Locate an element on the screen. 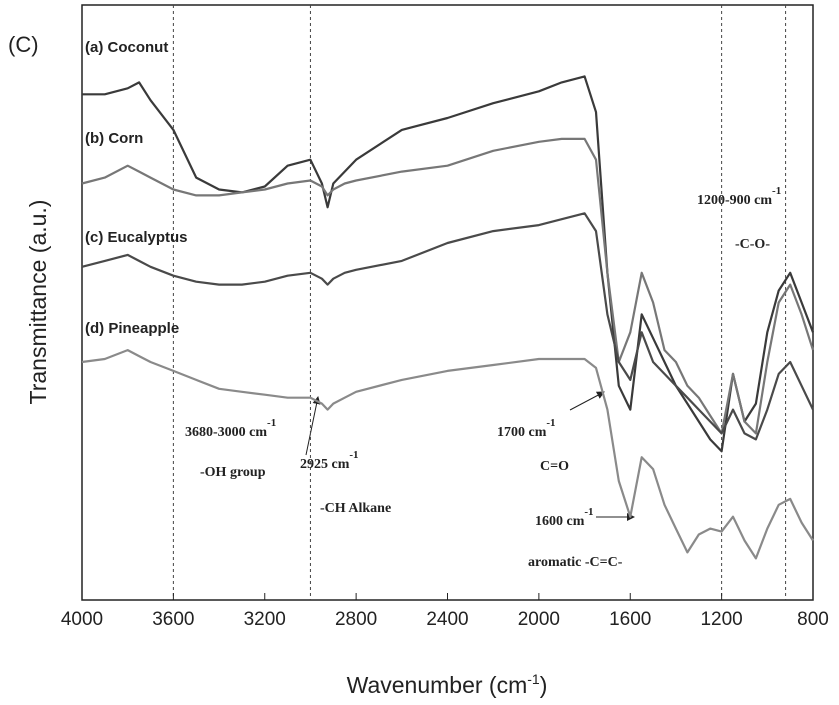 The height and width of the screenshot is (705, 839). annotation-text: 1700 cm is located at coordinates (522, 432).